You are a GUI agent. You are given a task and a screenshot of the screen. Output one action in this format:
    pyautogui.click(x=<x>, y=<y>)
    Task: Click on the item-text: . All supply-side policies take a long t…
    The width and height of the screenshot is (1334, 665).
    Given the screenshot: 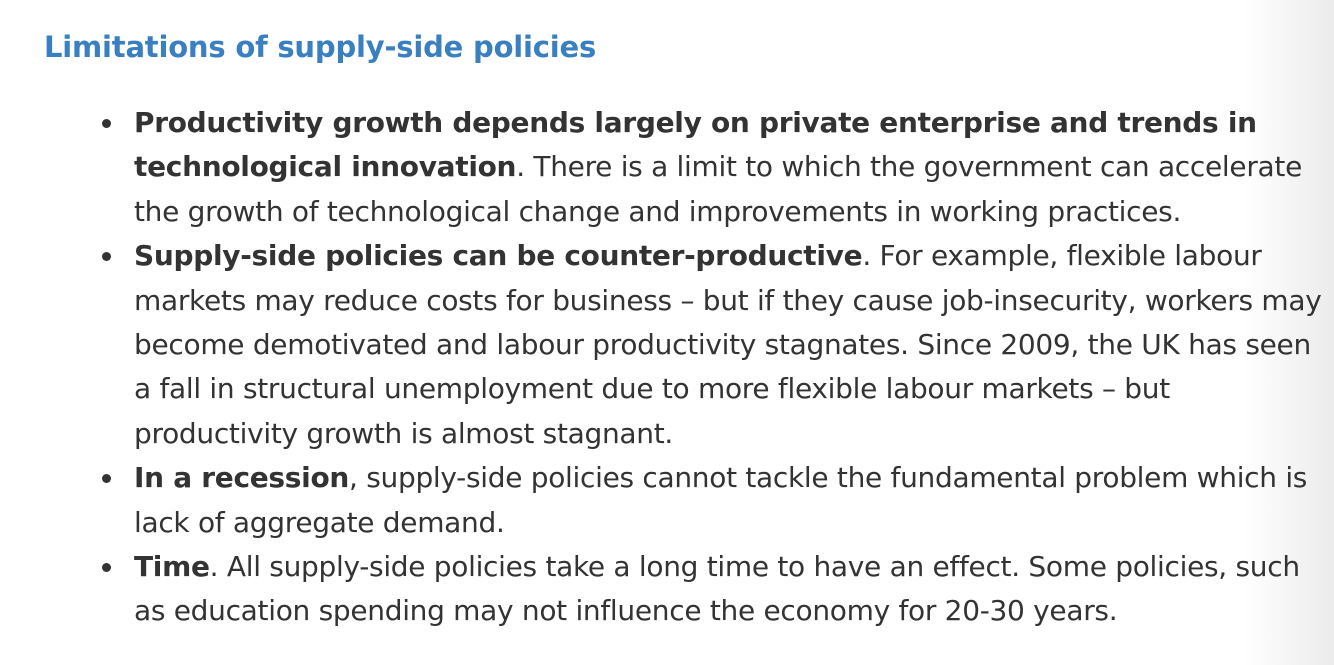 What is the action you would take?
    pyautogui.click(x=717, y=589)
    